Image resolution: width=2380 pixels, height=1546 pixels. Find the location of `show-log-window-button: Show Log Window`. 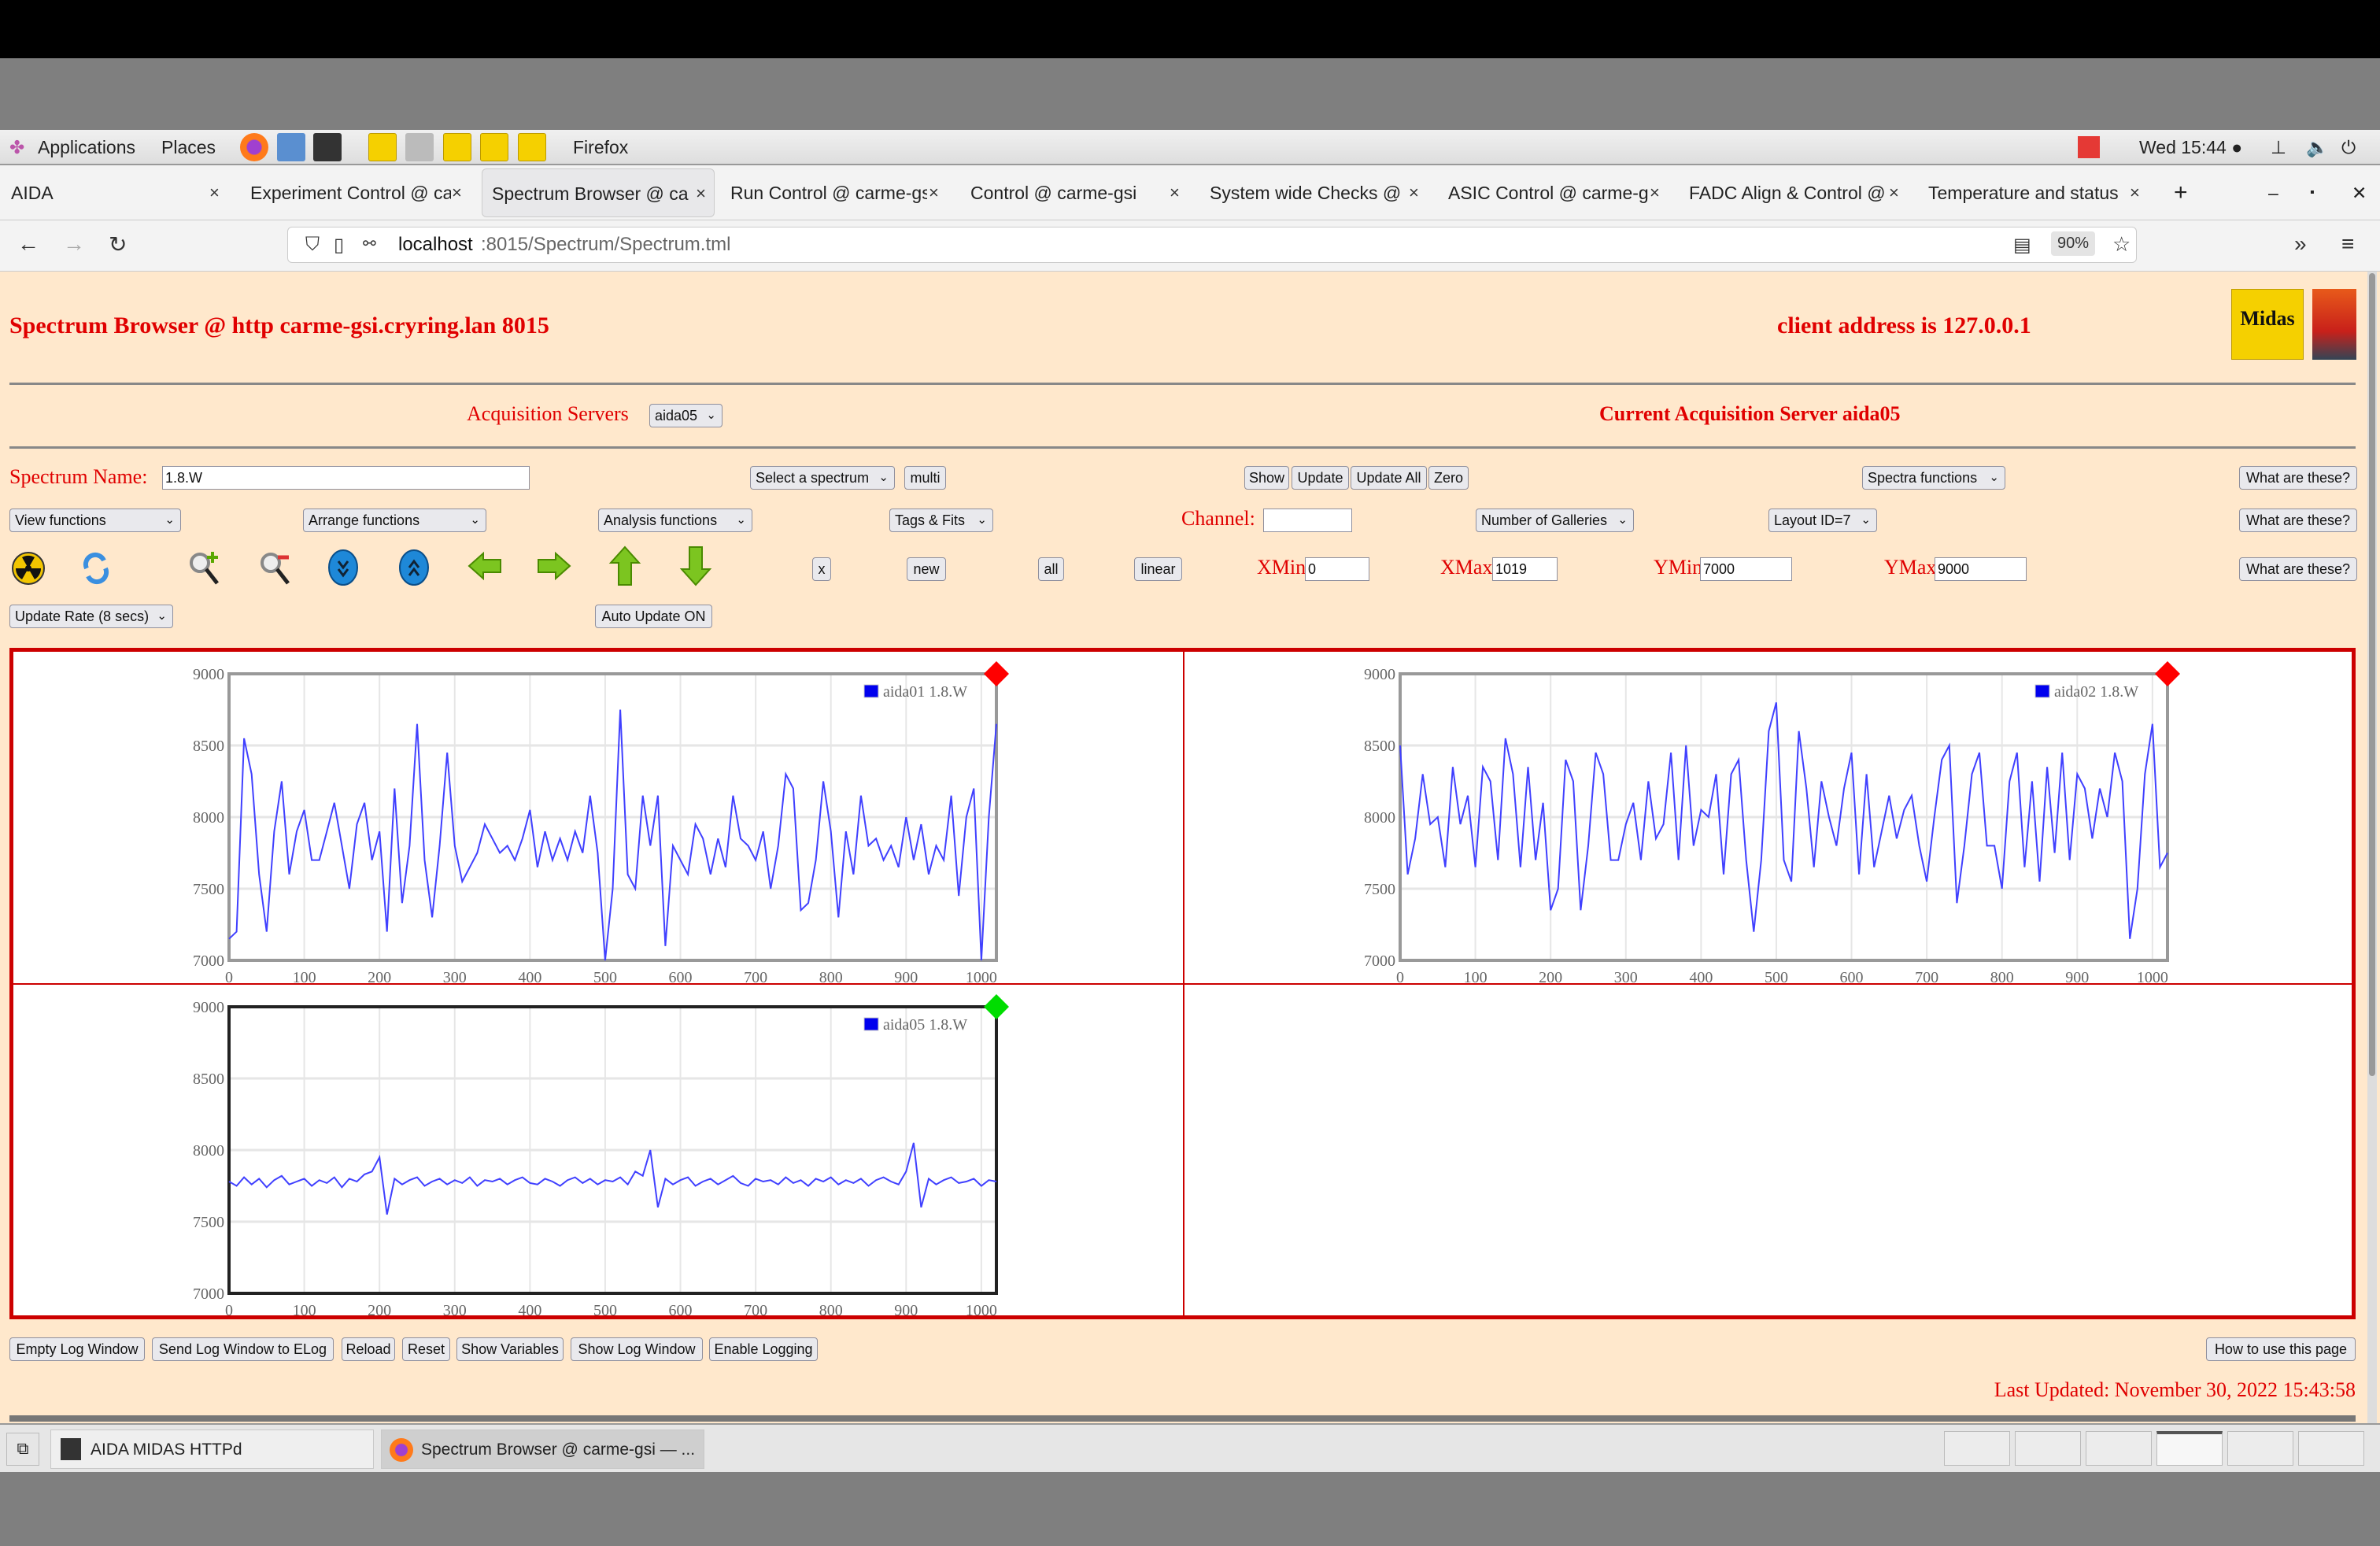

show-log-window-button: Show Log Window is located at coordinates (637, 1349).